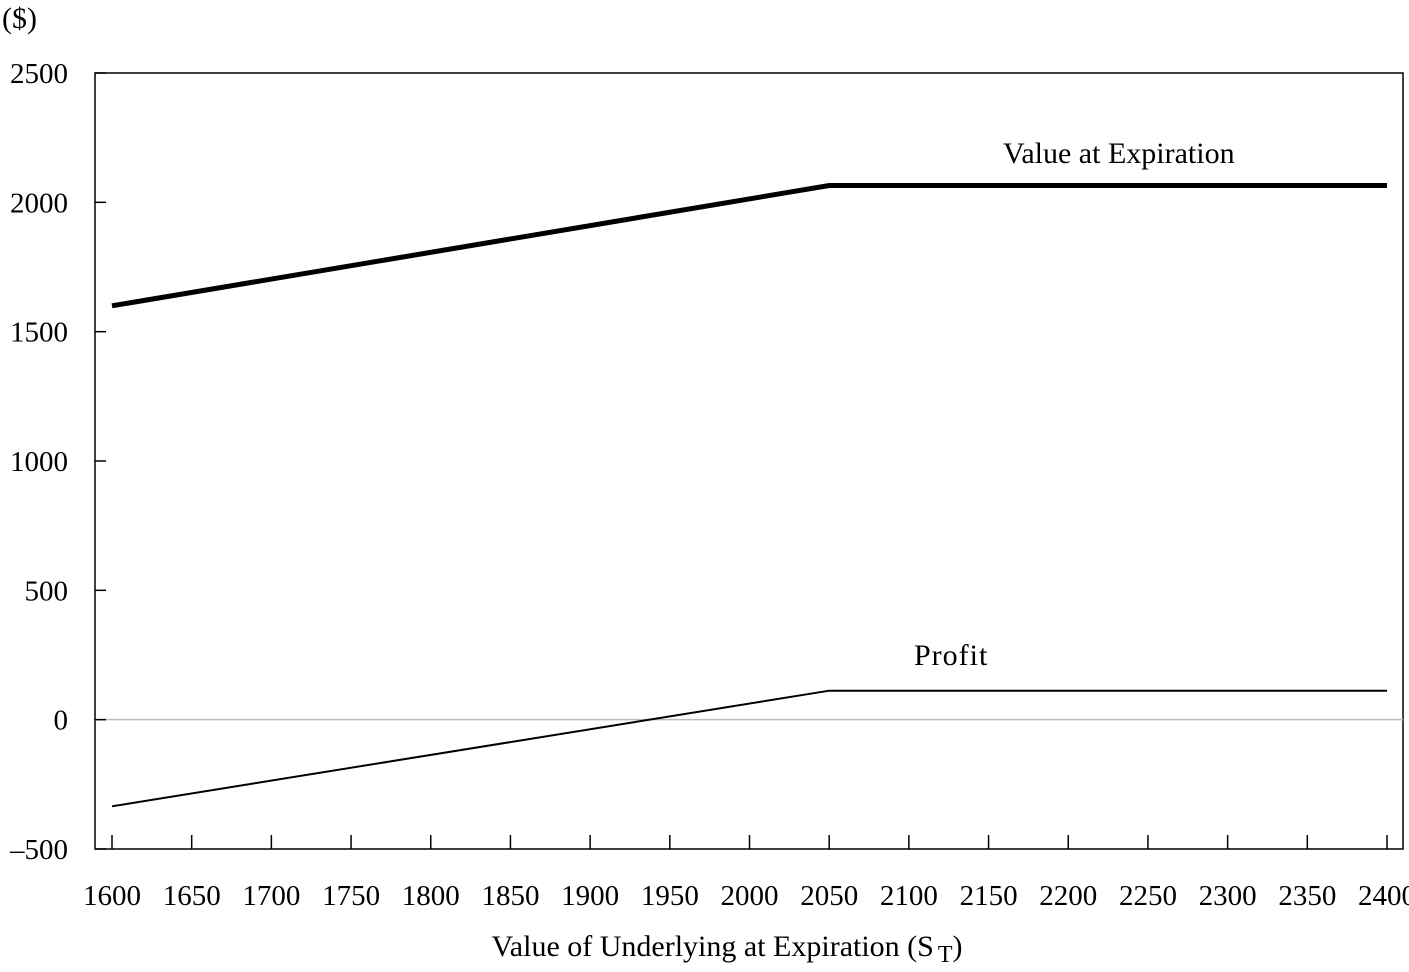 Image resolution: width=1409 pixels, height=972 pixels. I want to click on x-tick-label: 2300, so click(1228, 896).